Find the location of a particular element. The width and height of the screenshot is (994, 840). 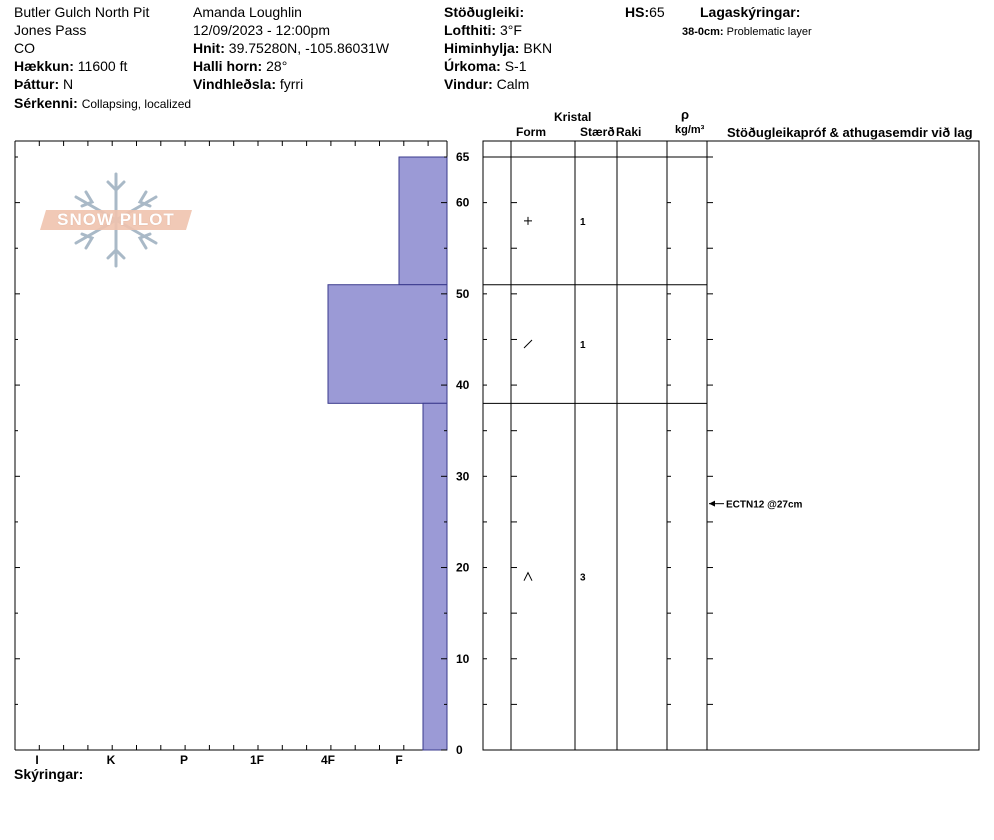

layer-note: 38-0cm: Problematic layer is located at coordinates (747, 32).